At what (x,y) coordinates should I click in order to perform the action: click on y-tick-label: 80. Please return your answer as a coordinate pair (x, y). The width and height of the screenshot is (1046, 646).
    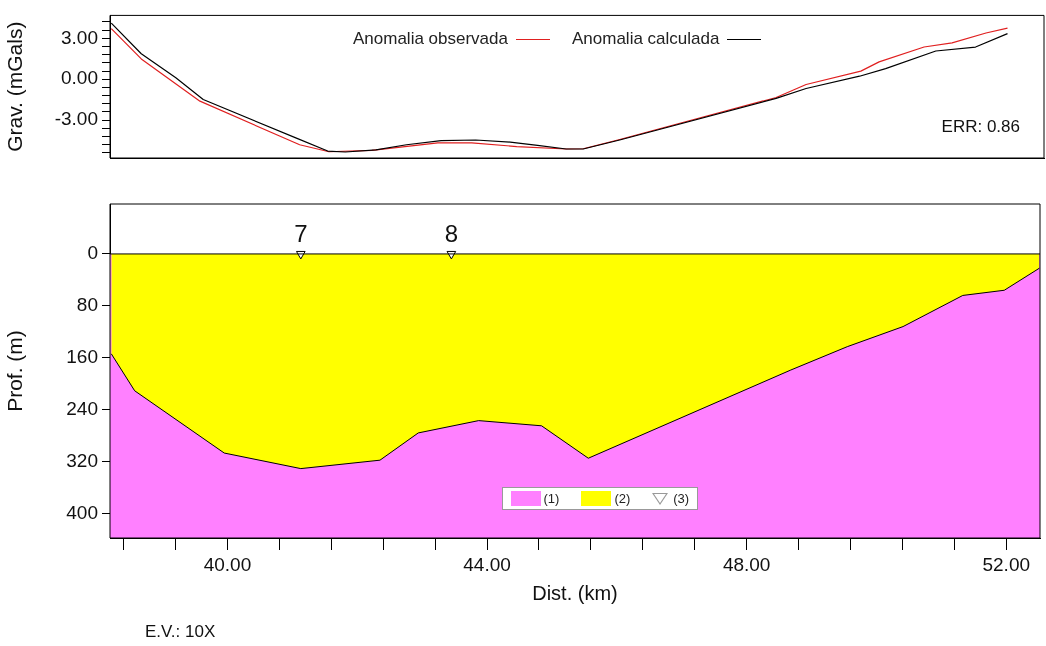
    Looking at the image, I should click on (87, 305).